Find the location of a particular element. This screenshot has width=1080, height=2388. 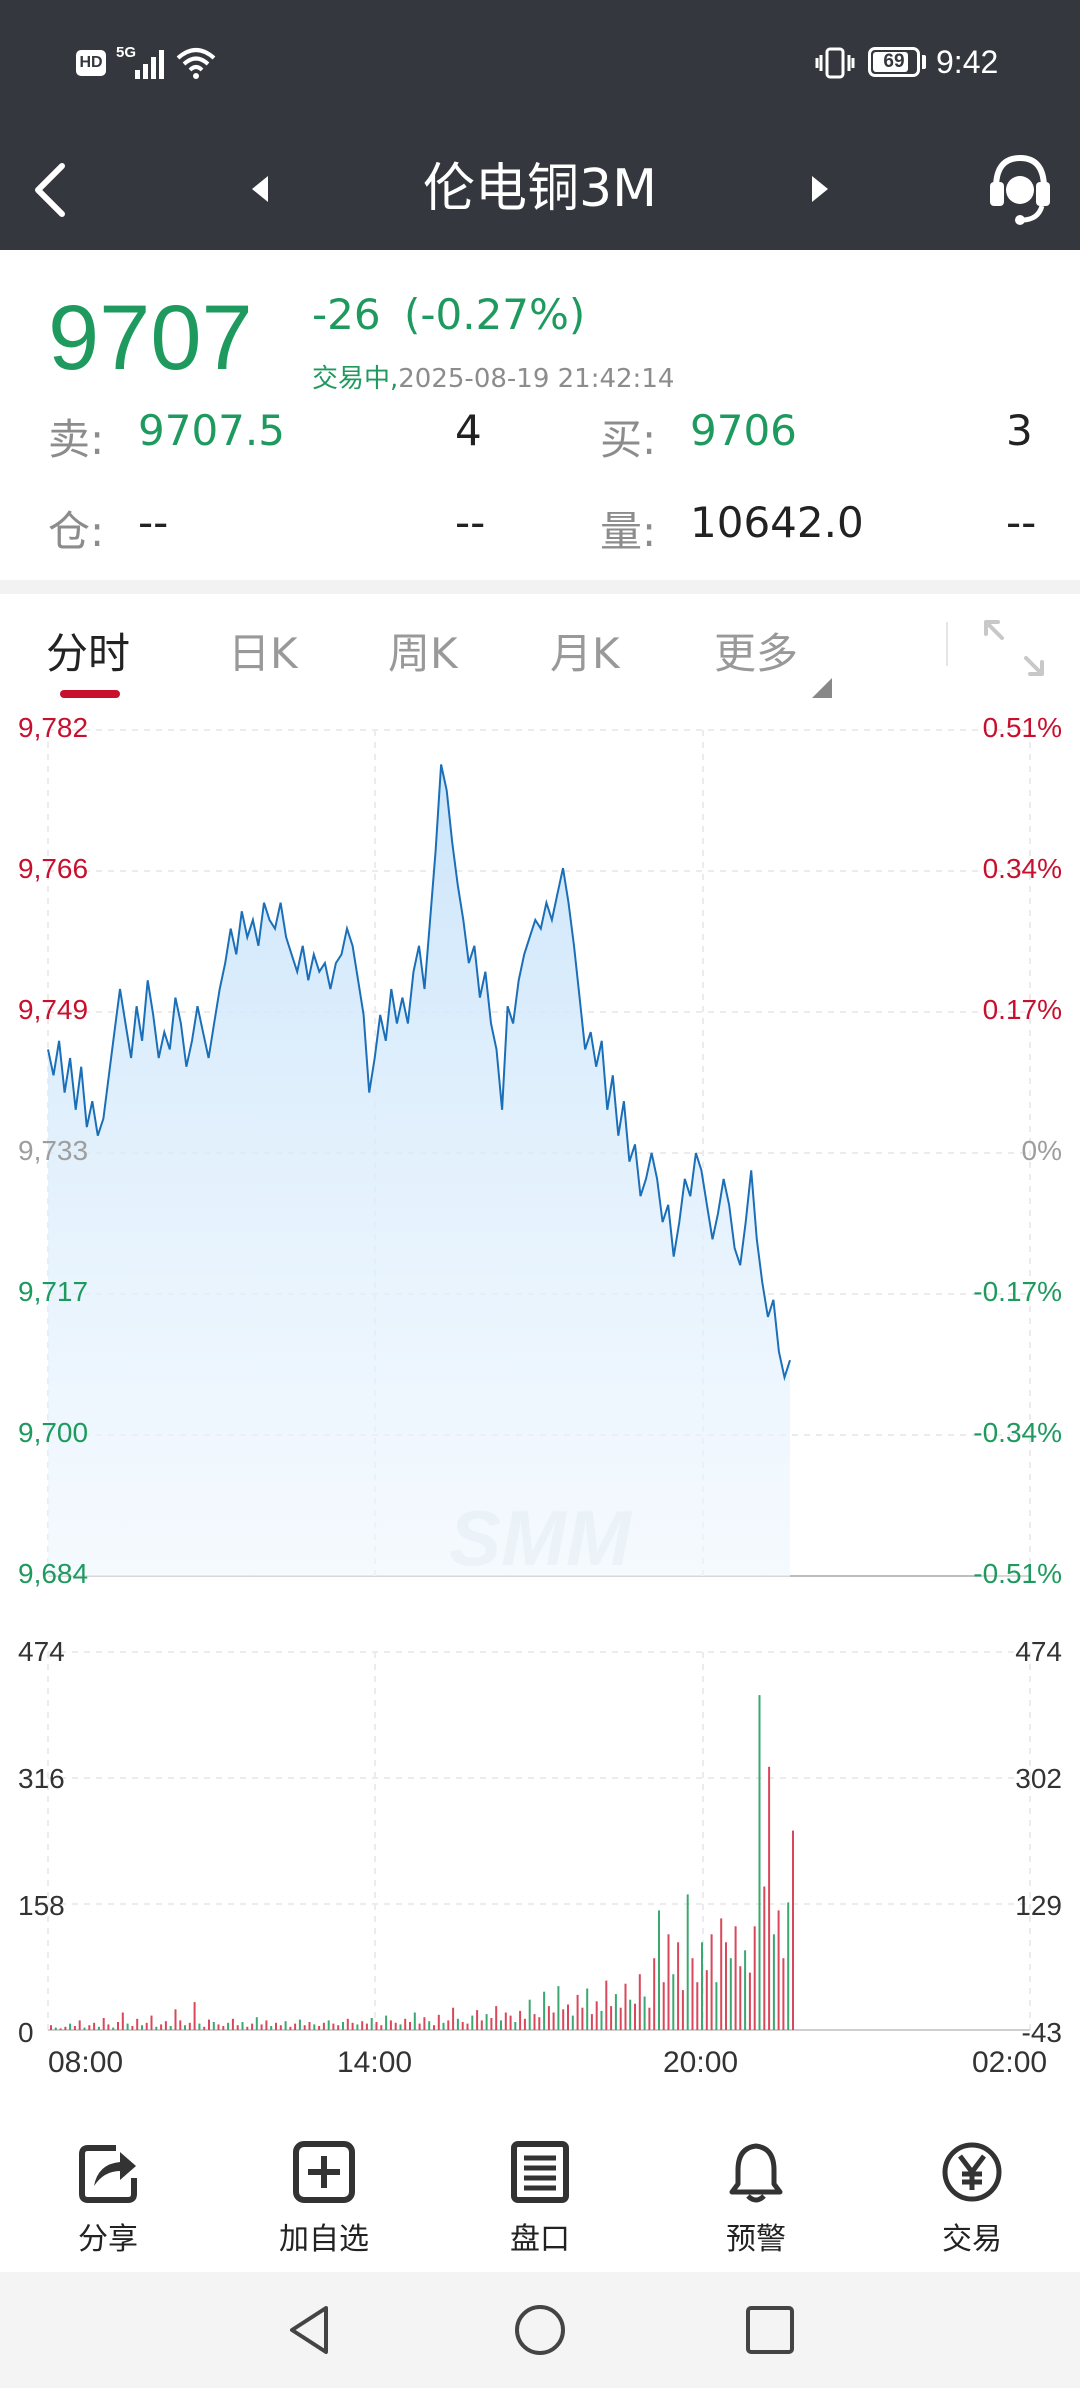

alert-button: 预警 is located at coordinates (756, 2199).